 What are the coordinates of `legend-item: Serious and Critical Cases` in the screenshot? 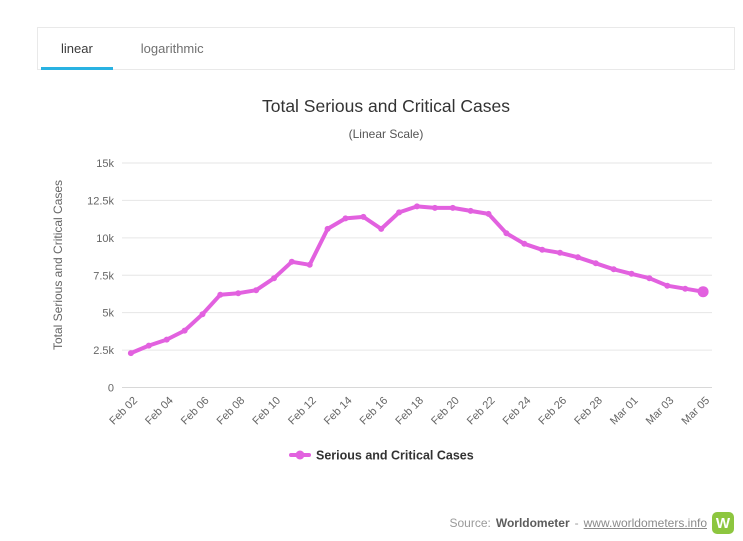 It's located at (381, 456).